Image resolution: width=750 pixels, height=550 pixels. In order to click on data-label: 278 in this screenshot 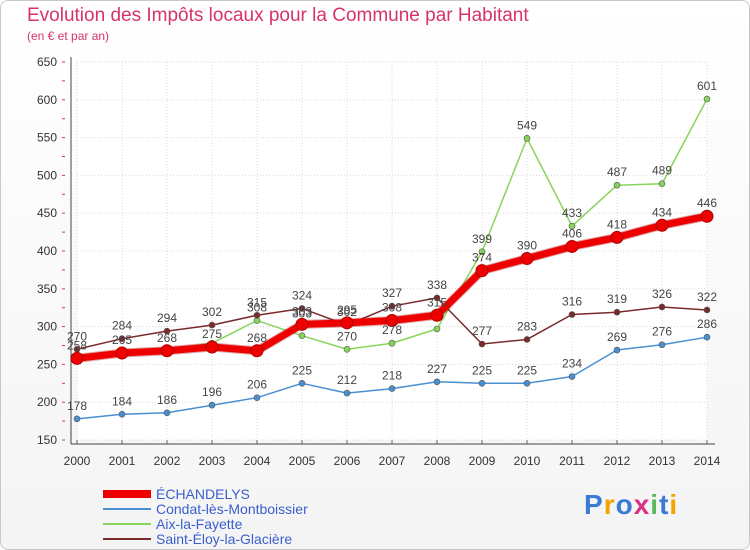, I will do `click(392, 330)`.